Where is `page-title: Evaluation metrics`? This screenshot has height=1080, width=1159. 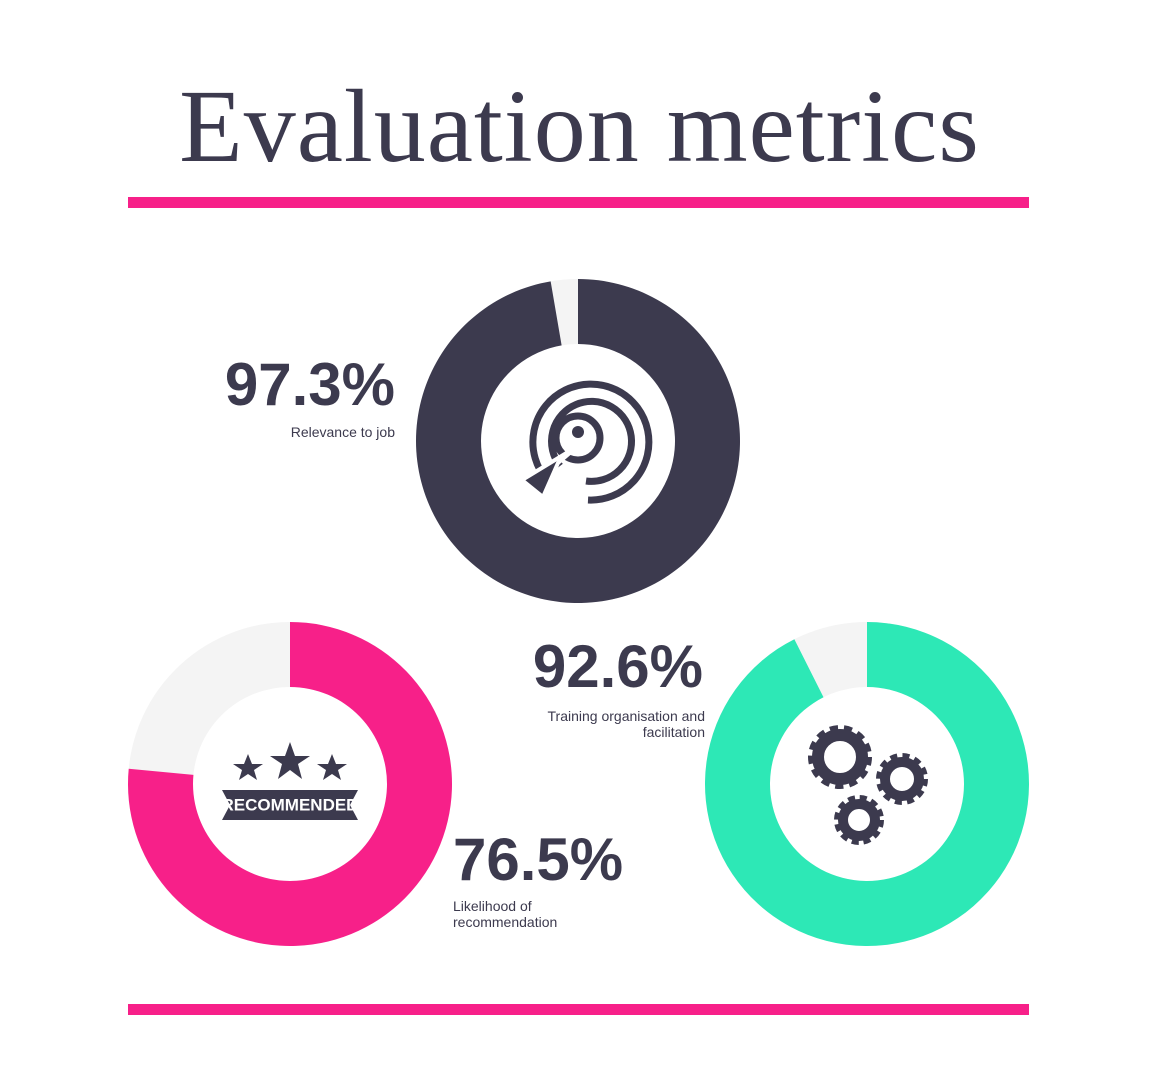 page-title: Evaluation metrics is located at coordinates (579, 126).